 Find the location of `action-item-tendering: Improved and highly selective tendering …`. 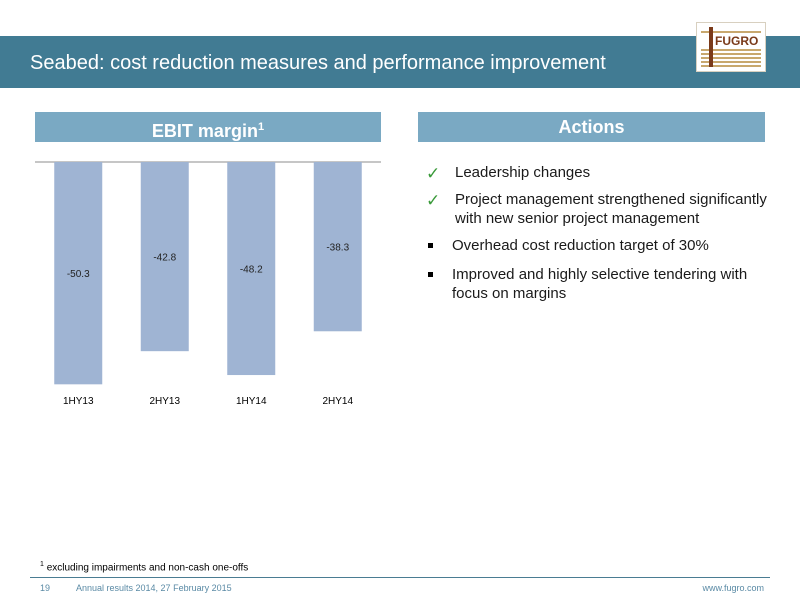

action-item-tendering: Improved and highly selective tendering … is located at coordinates (597, 284).